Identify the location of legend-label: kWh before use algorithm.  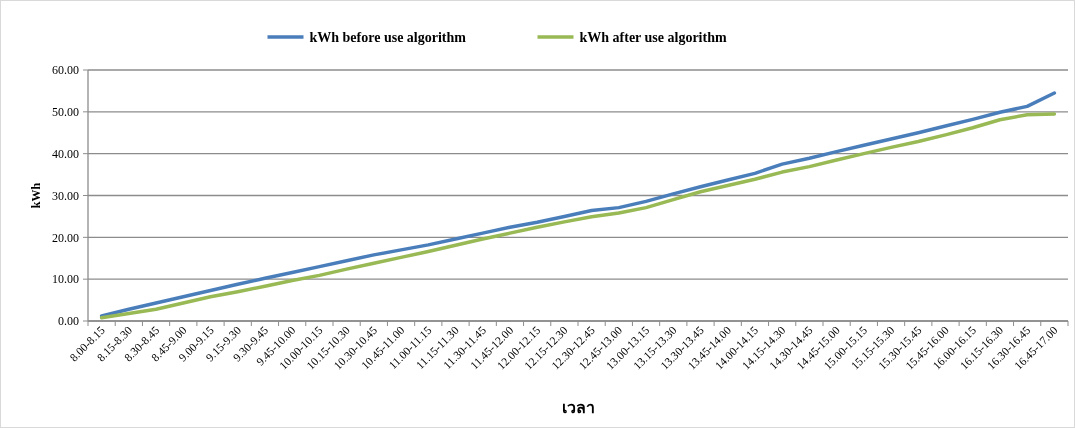
(388, 37).